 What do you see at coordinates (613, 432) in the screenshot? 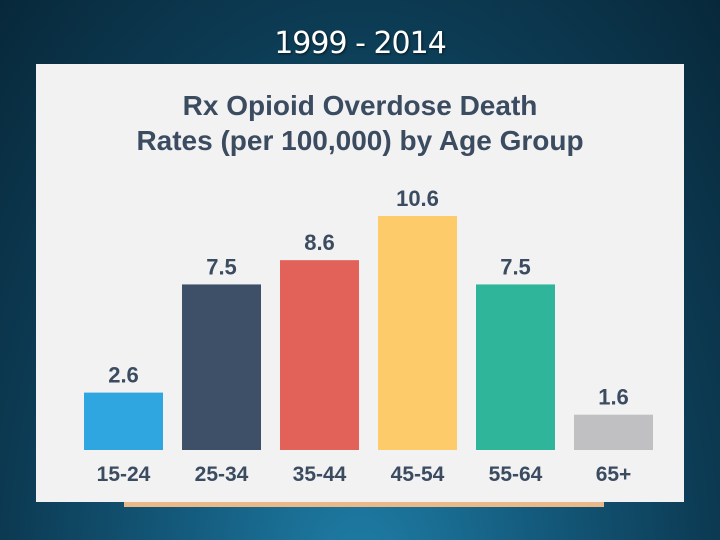
I see `bar-65+` at bounding box center [613, 432].